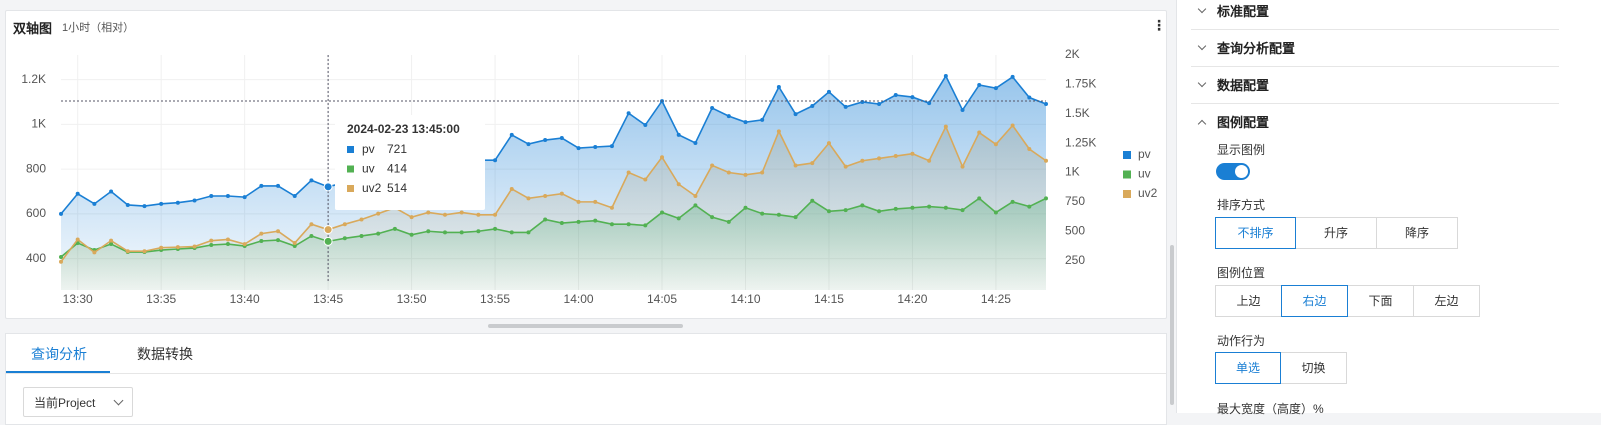 The width and height of the screenshot is (1601, 425). I want to click on y-tick-label: 1.2K, so click(33, 79).